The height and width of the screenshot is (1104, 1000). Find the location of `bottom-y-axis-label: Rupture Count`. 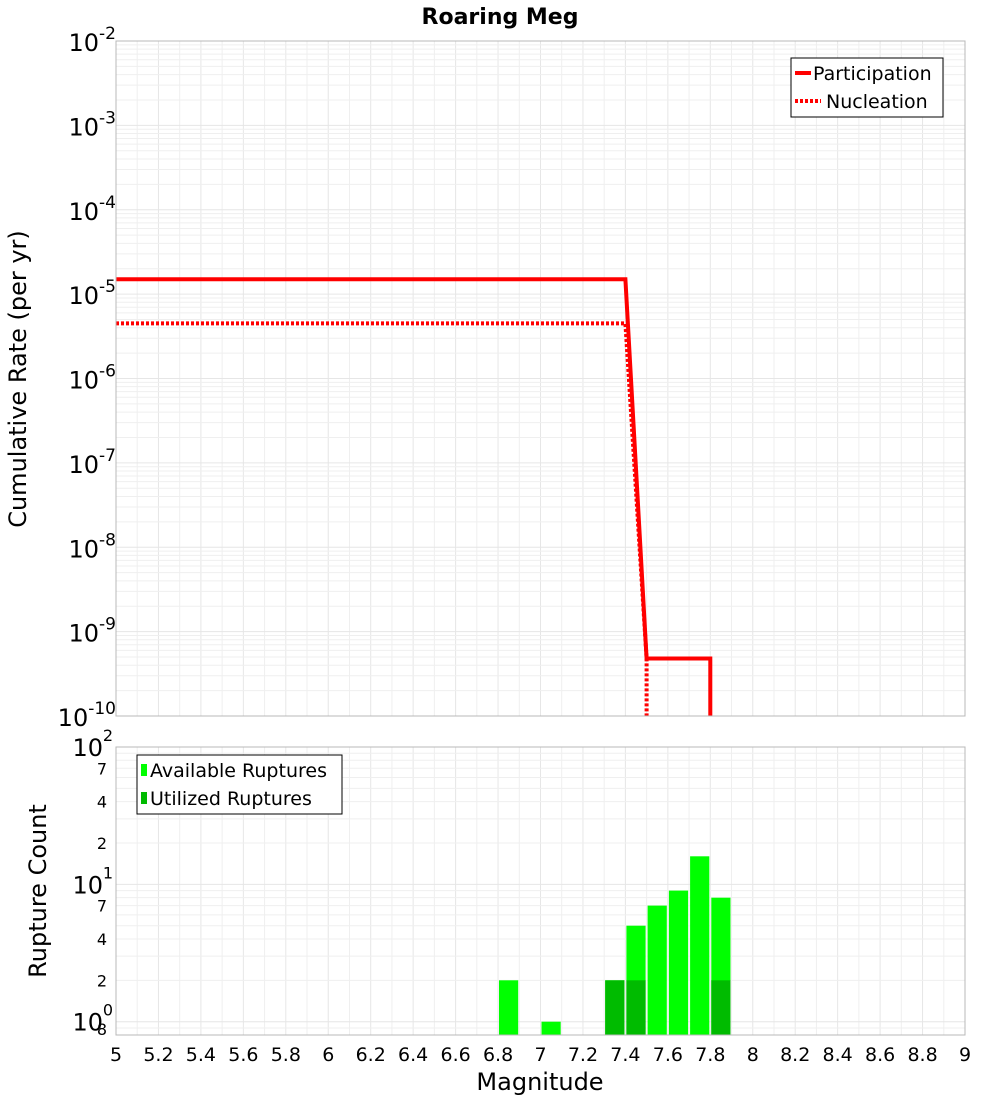

bottom-y-axis-label: Rupture Count is located at coordinates (38, 891).